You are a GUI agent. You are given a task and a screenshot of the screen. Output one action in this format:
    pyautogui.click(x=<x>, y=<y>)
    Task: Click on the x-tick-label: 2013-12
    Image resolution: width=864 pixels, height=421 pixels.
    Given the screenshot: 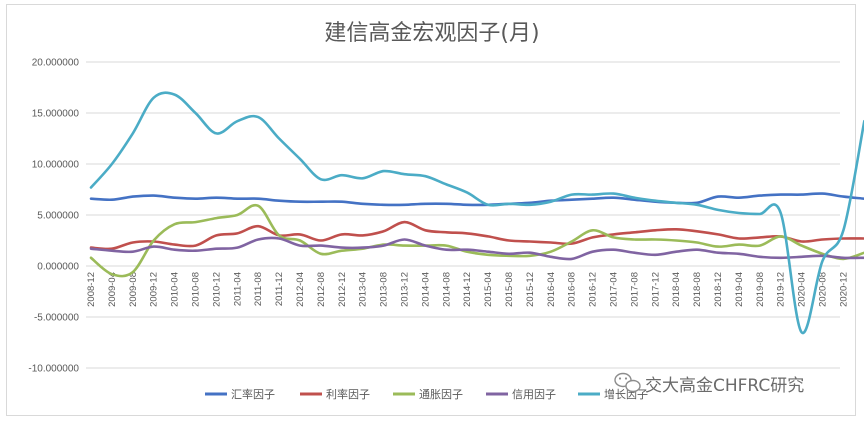 What is the action you would take?
    pyautogui.click(x=405, y=289)
    